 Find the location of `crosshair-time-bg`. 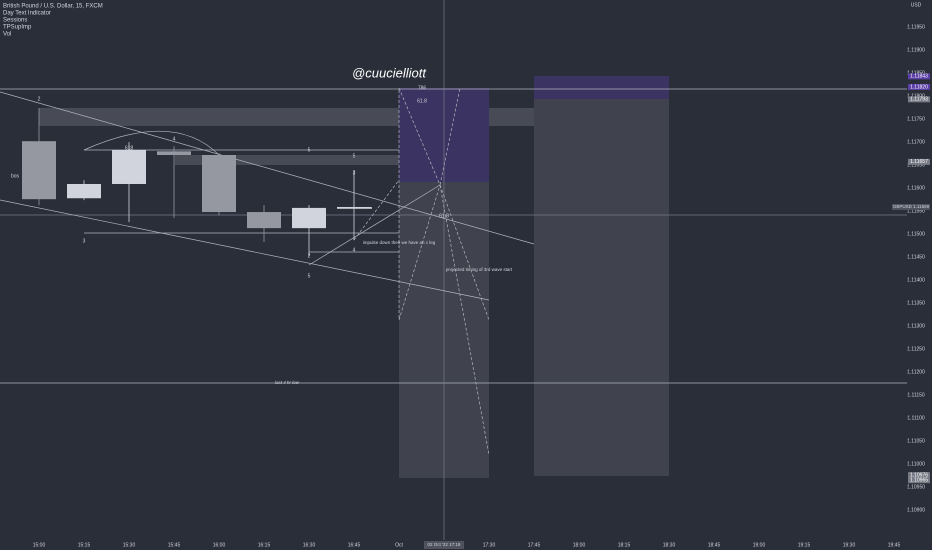

crosshair-time-bg is located at coordinates (444, 545).